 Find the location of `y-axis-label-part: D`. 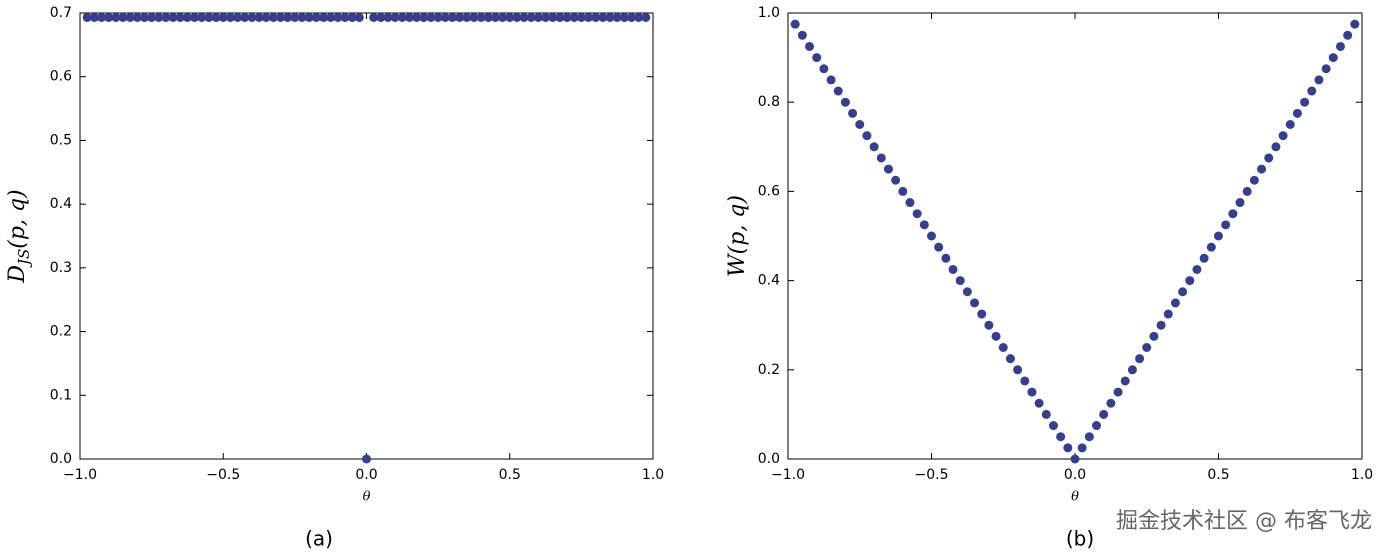

y-axis-label-part: D is located at coordinates (17, 274).